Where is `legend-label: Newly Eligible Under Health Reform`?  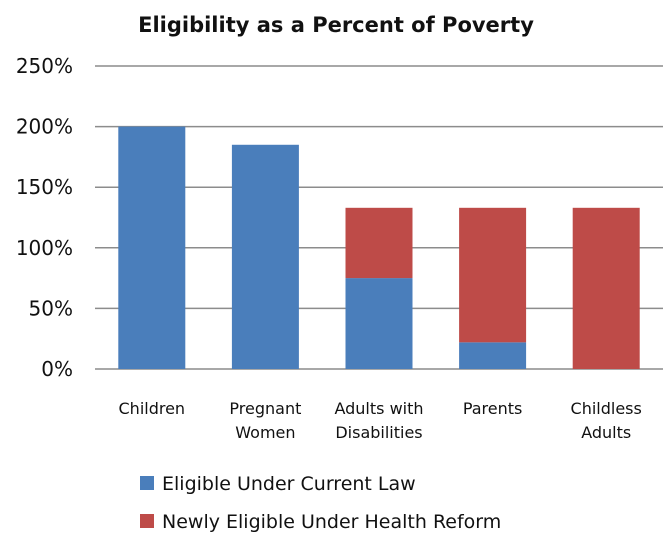 legend-label: Newly Eligible Under Health Reform is located at coordinates (331, 522).